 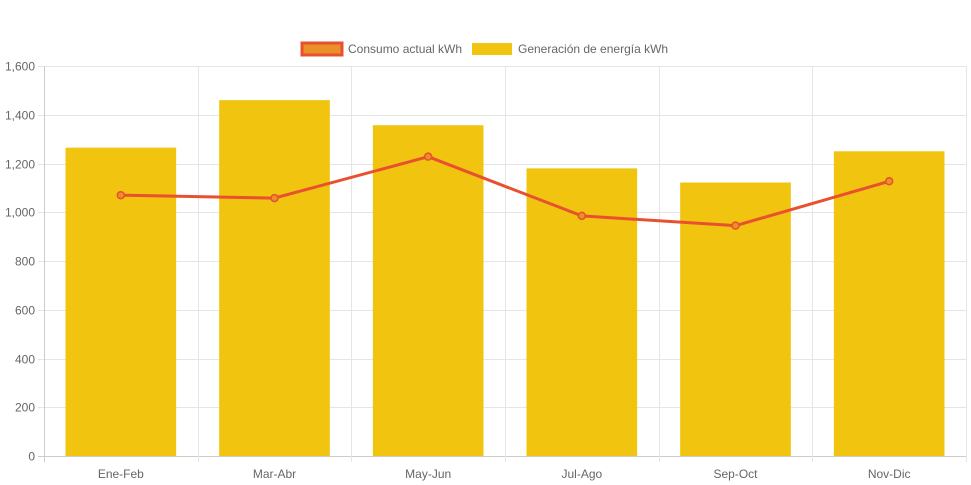 What do you see at coordinates (889, 474) in the screenshot?
I see `x-tick-label: Nov-Dic` at bounding box center [889, 474].